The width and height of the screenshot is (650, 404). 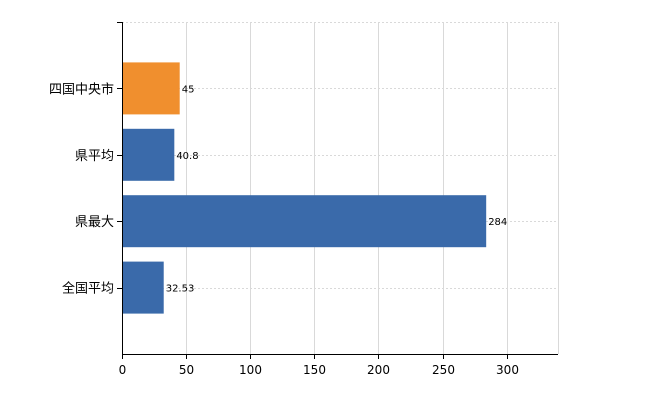 I want to click on category-label: 県平均, so click(x=94, y=156).